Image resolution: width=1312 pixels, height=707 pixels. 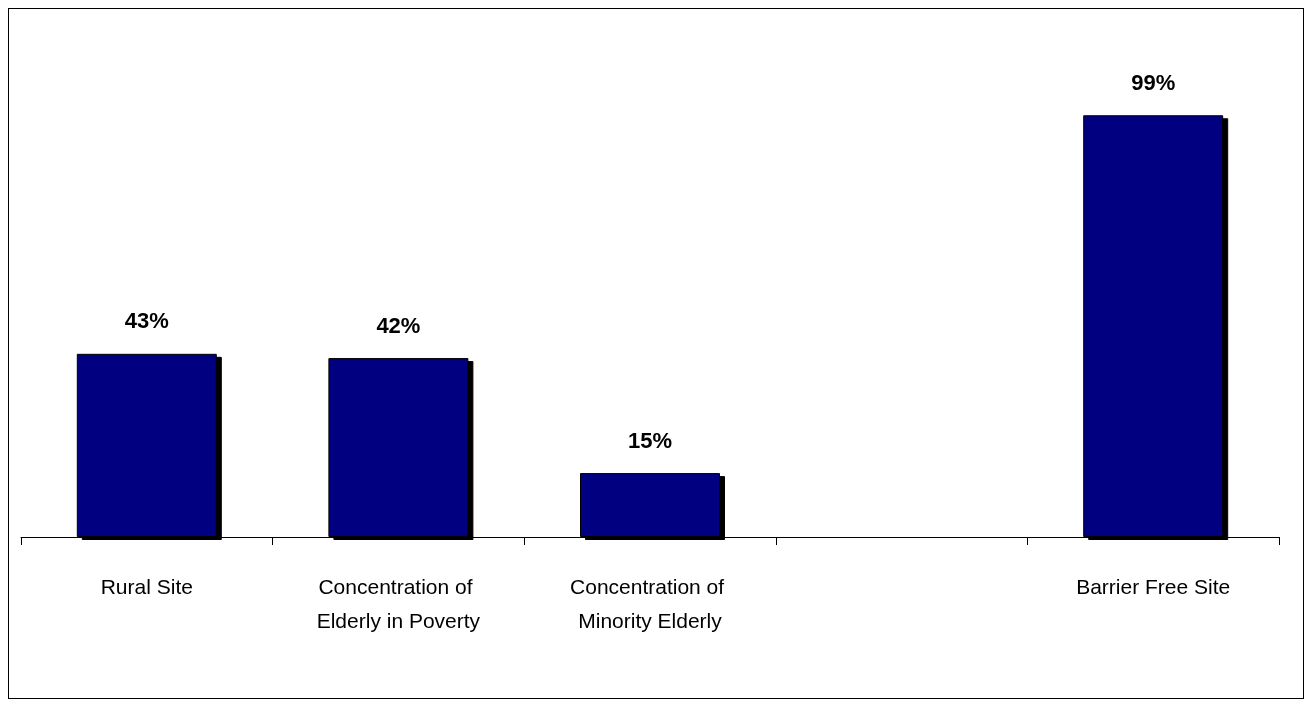 I want to click on x-tick-label: Concentration of Elderly in Poverty, so click(x=398, y=603).